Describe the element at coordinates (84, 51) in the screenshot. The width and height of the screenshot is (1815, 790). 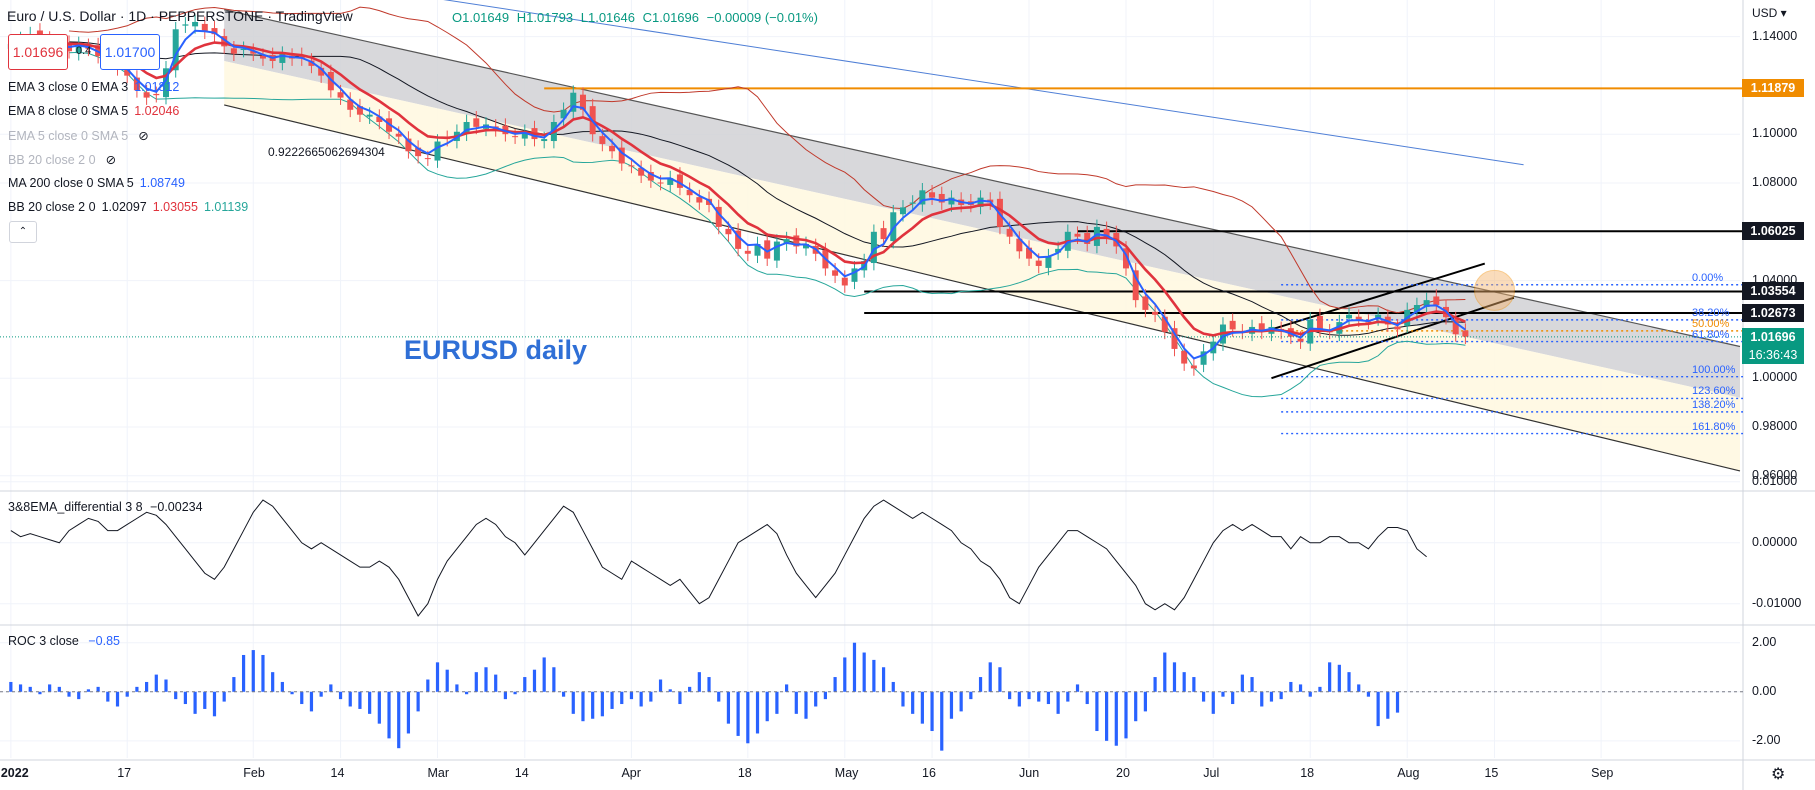
I see `spread-value: 0.4` at that location.